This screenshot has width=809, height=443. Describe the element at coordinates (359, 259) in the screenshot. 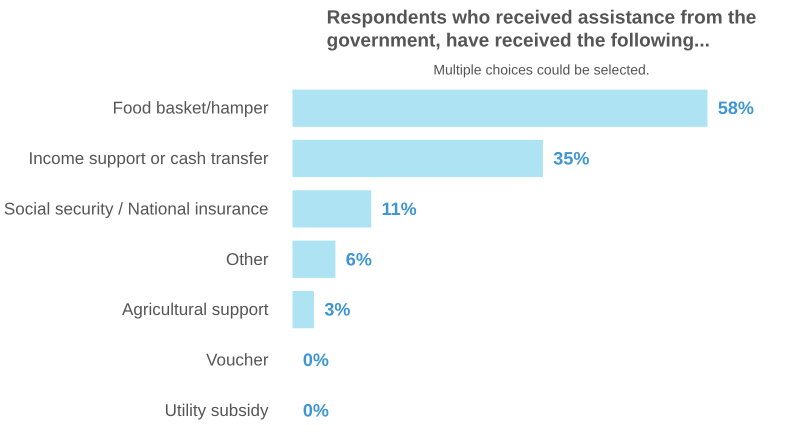

I see `data-label: 6%` at that location.